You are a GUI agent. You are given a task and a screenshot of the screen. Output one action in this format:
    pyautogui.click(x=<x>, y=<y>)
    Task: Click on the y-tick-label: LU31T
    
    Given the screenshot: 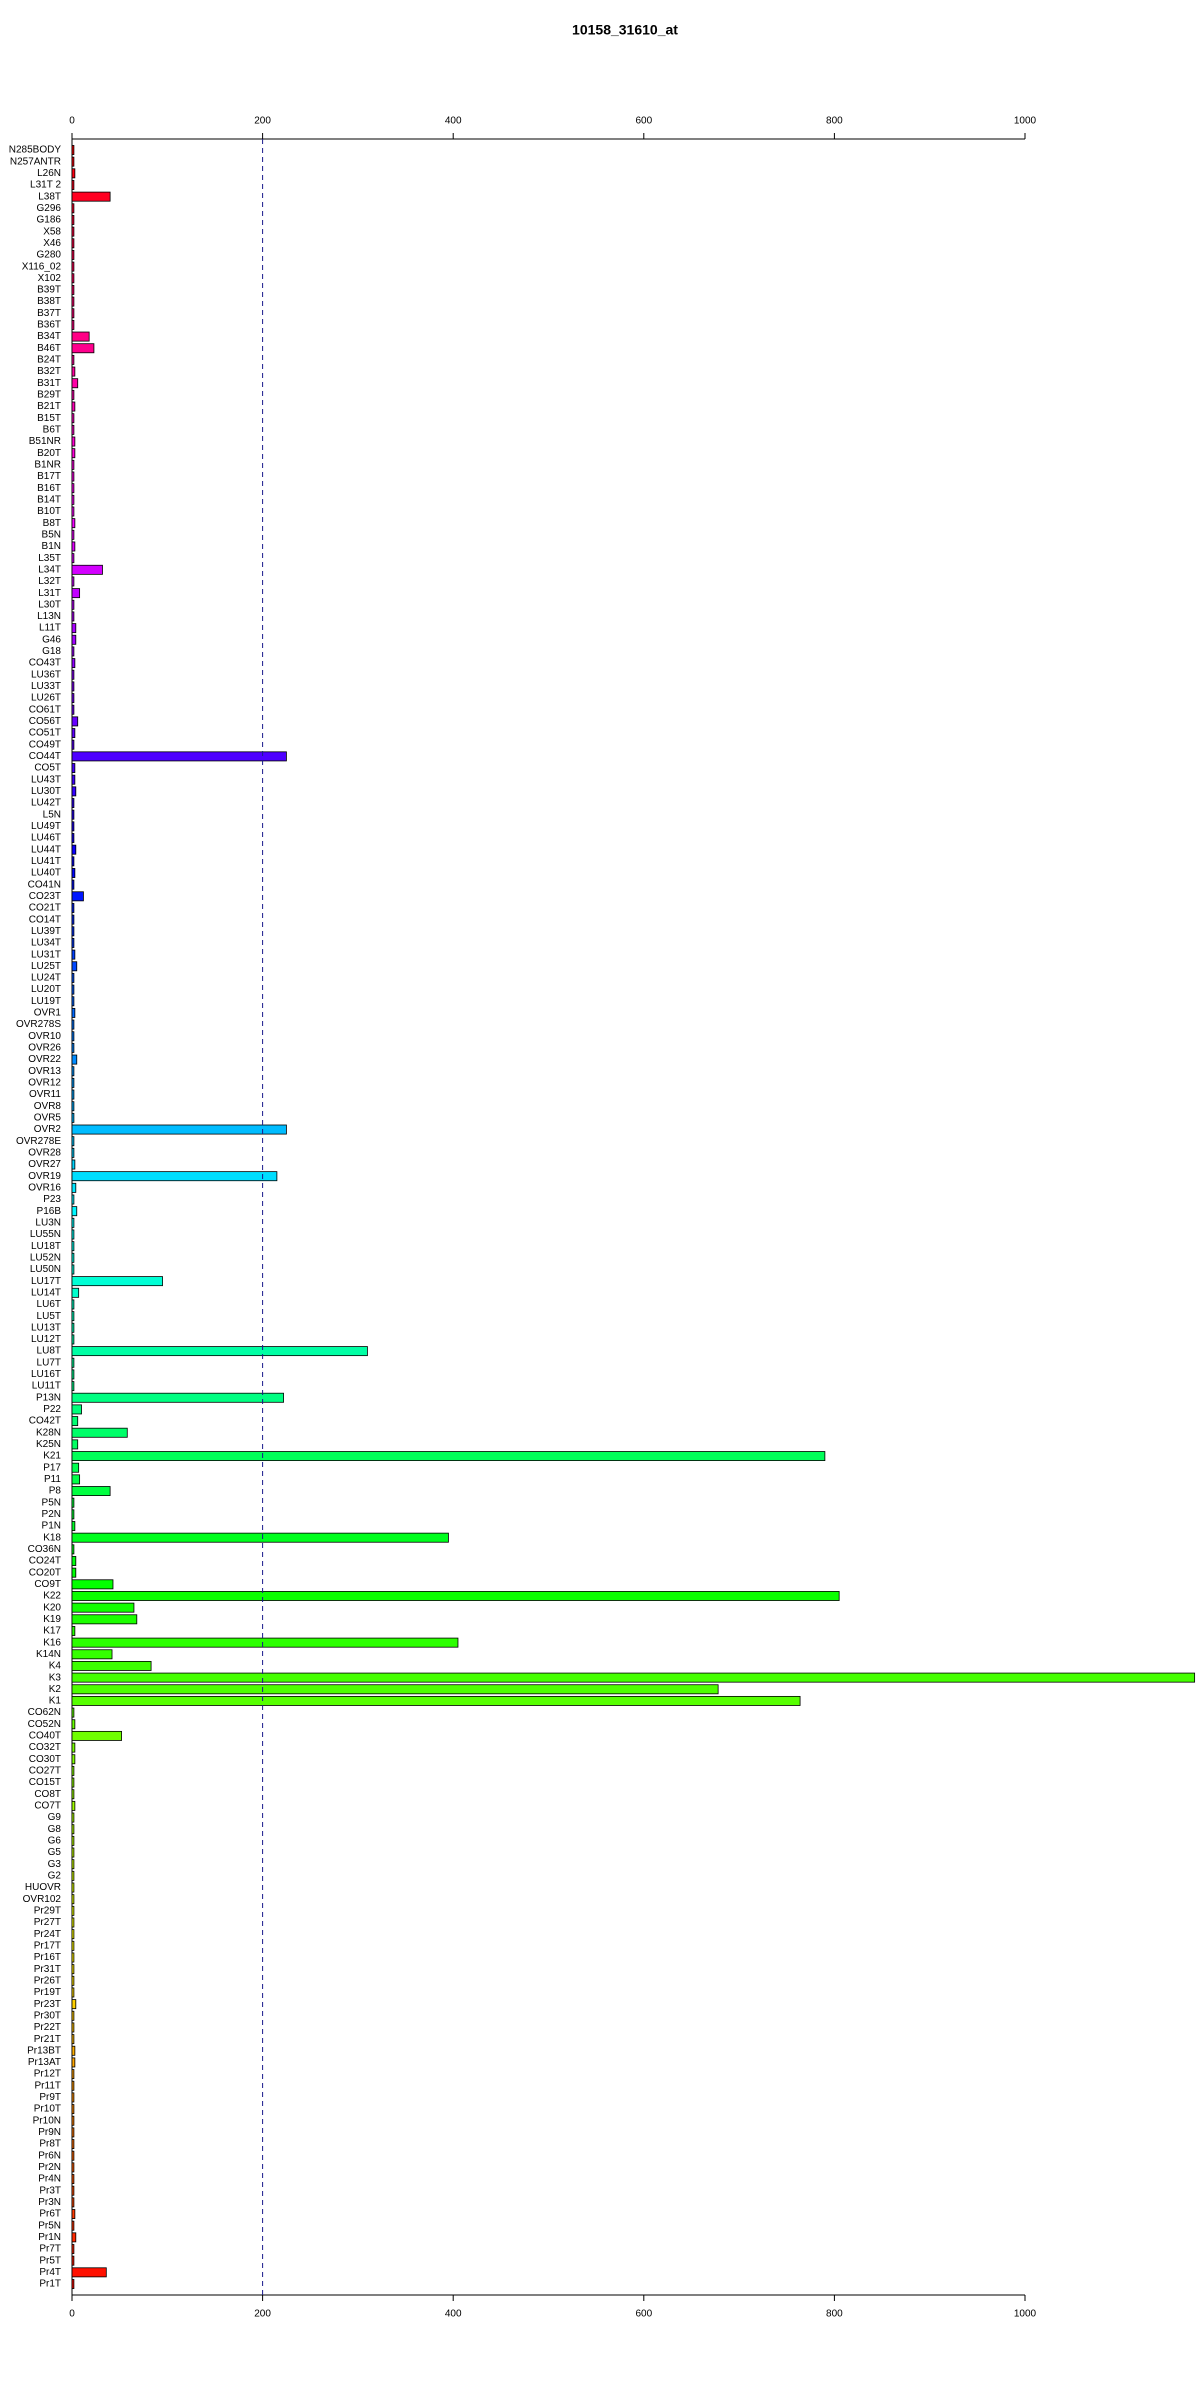 What is the action you would take?
    pyautogui.click(x=46, y=954)
    